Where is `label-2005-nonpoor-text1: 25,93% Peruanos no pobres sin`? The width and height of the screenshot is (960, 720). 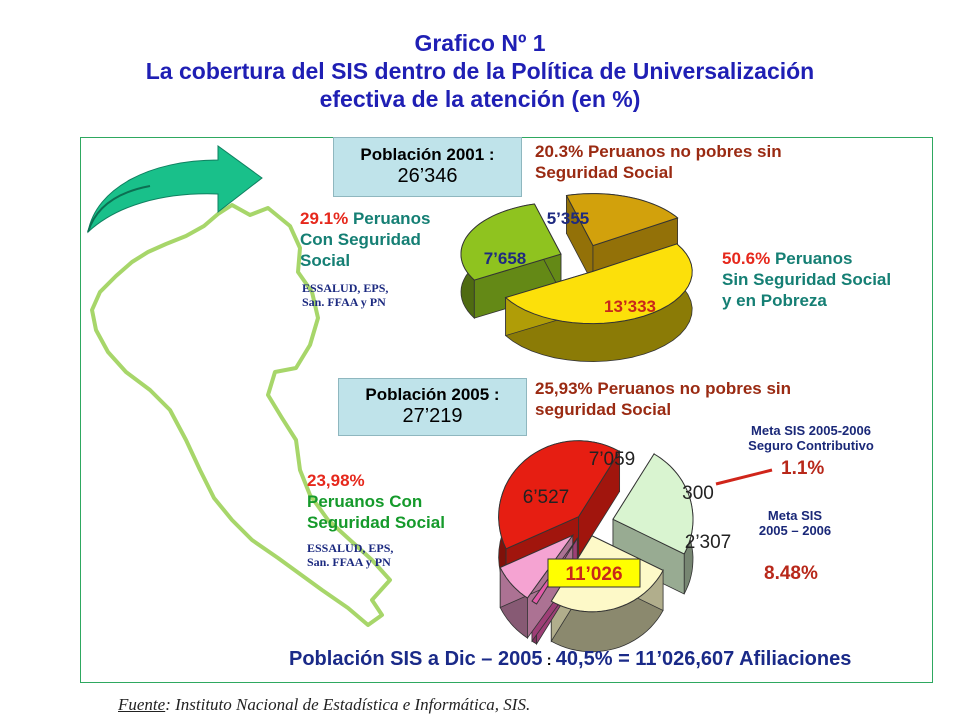 label-2005-nonpoor-text1: 25,93% Peruanos no pobres sin is located at coordinates (663, 388).